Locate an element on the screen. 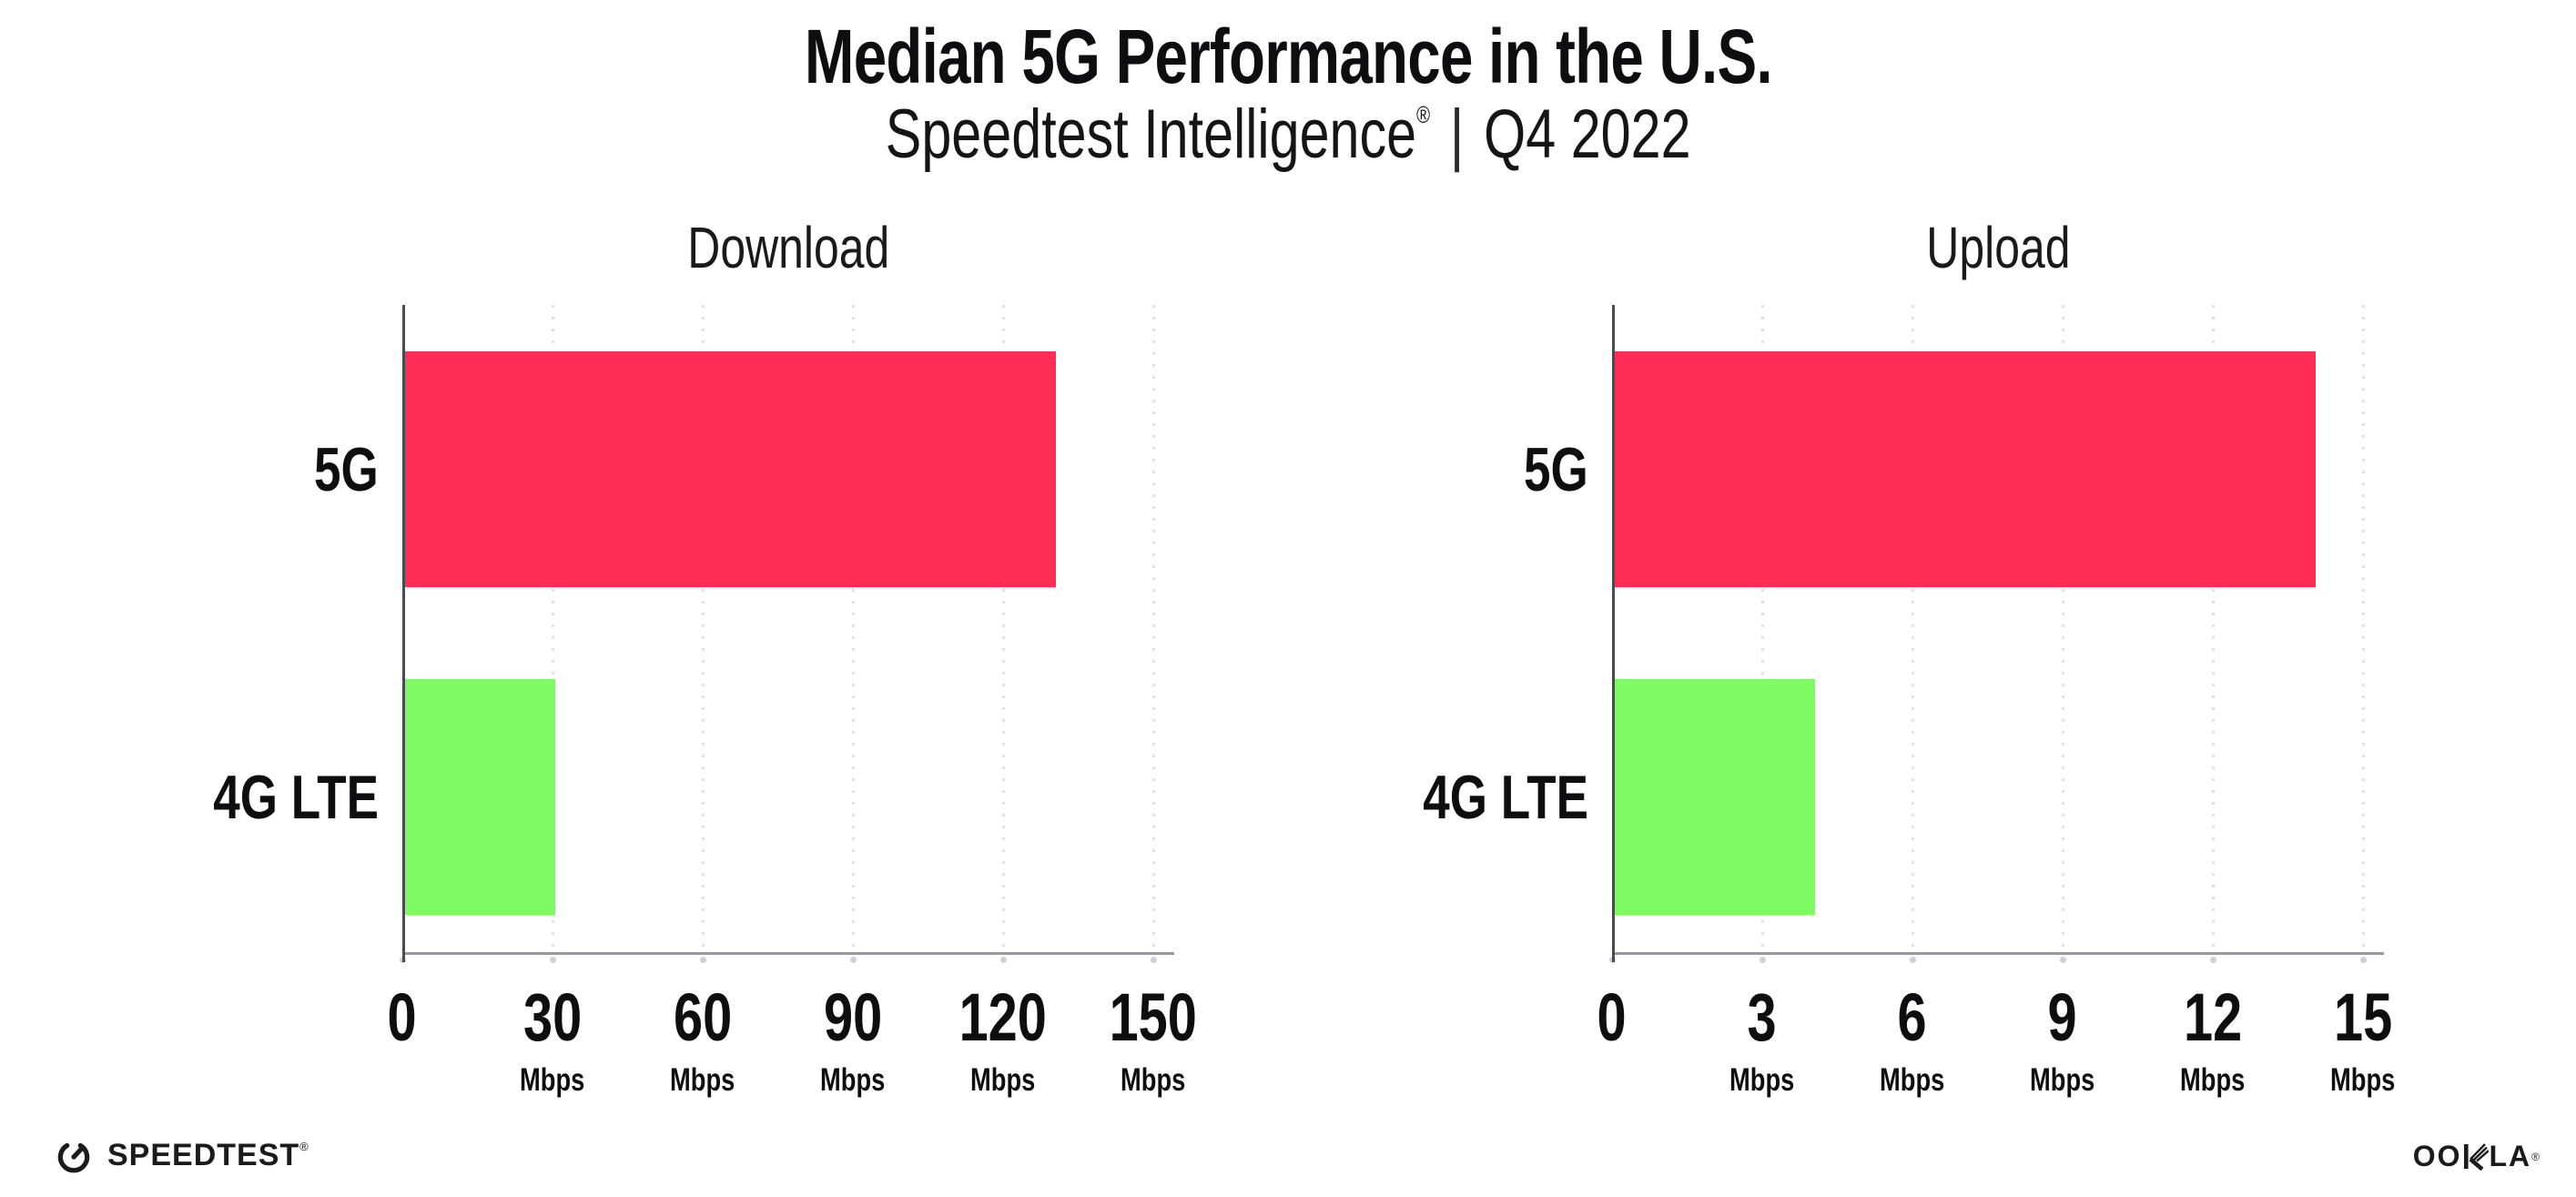 Image resolution: width=2576 pixels, height=1197 pixels. ookla-registered-mark: ® is located at coordinates (2535, 1156).